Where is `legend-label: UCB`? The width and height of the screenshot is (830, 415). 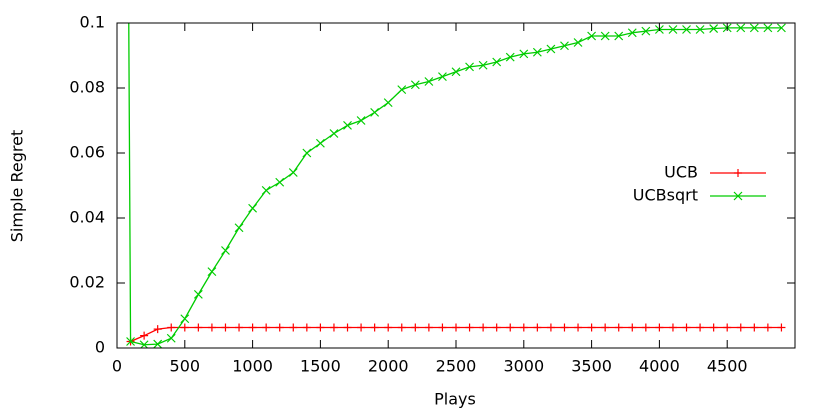
legend-label: UCB is located at coordinates (681, 172).